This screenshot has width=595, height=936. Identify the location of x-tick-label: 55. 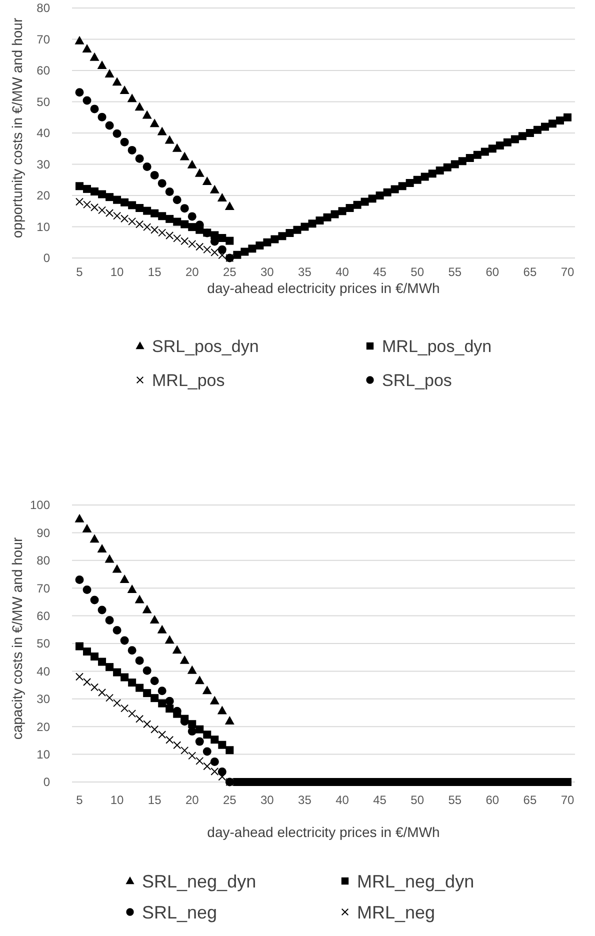
(455, 272).